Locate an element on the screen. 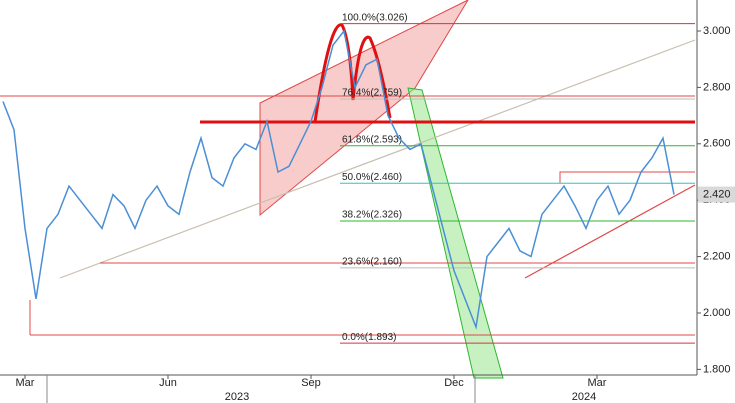  fib-label: 61.8%(2.593) is located at coordinates (372, 139).